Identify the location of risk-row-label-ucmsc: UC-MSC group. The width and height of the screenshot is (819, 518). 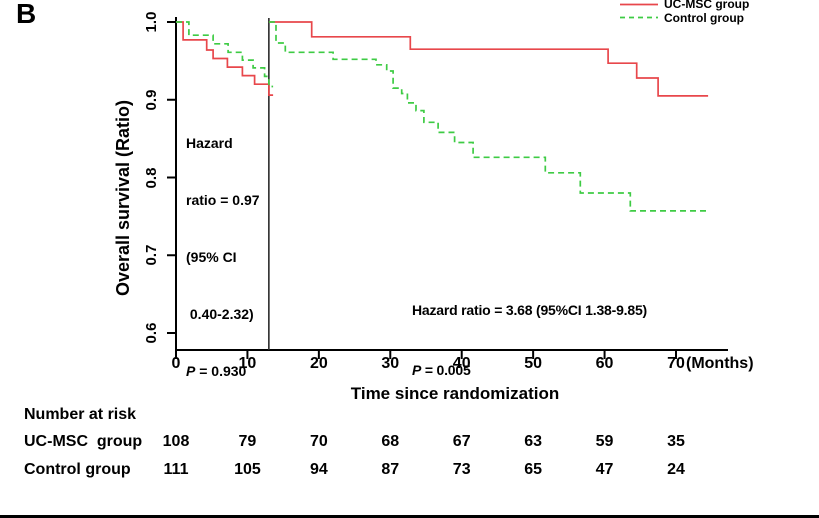
(83, 441).